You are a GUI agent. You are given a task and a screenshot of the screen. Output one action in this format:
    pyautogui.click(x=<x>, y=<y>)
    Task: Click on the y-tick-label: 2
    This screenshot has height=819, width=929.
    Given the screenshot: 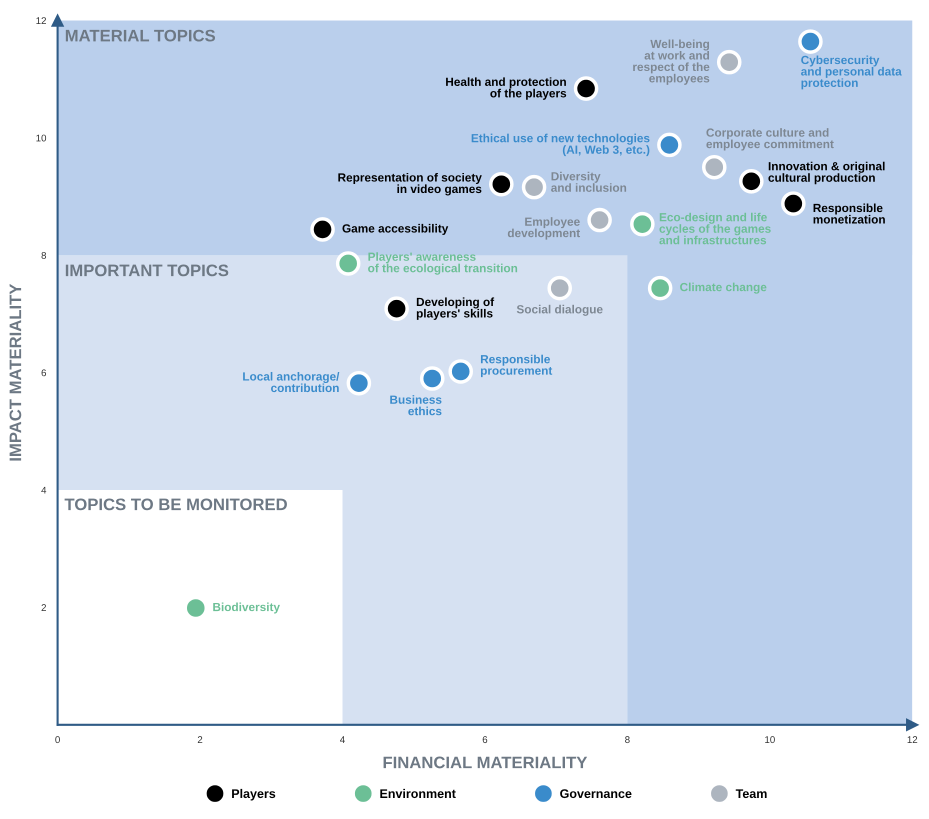 What is the action you would take?
    pyautogui.click(x=44, y=607)
    